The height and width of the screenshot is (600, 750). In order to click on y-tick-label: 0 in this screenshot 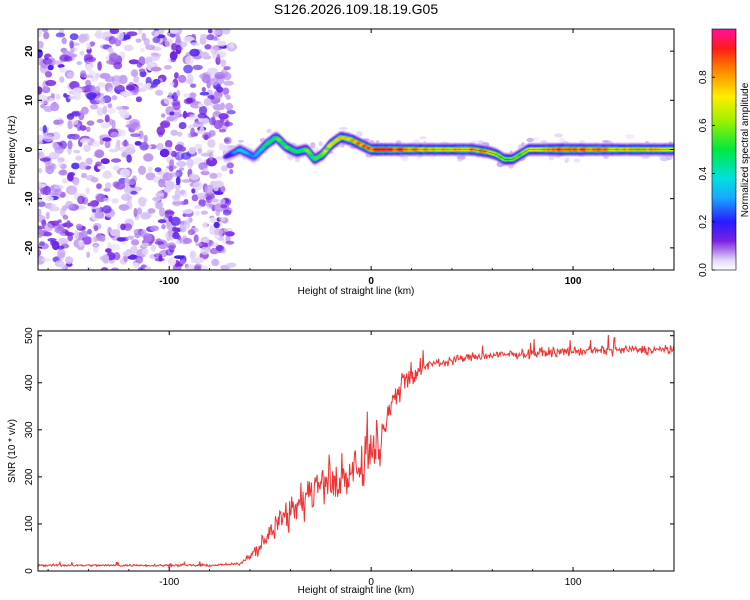, I will do `click(29, 571)`.